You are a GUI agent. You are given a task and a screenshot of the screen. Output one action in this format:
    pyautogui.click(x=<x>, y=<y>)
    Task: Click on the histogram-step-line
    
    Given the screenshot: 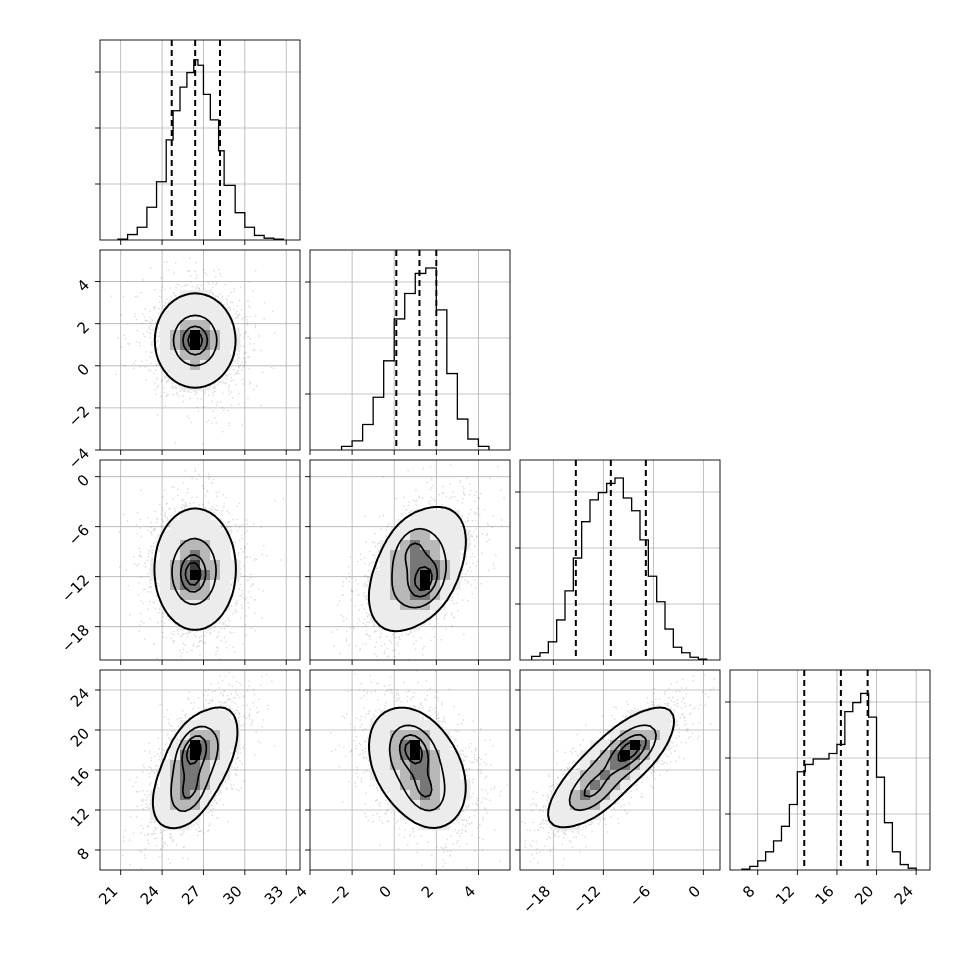 What is the action you would take?
    pyautogui.click(x=619, y=568)
    